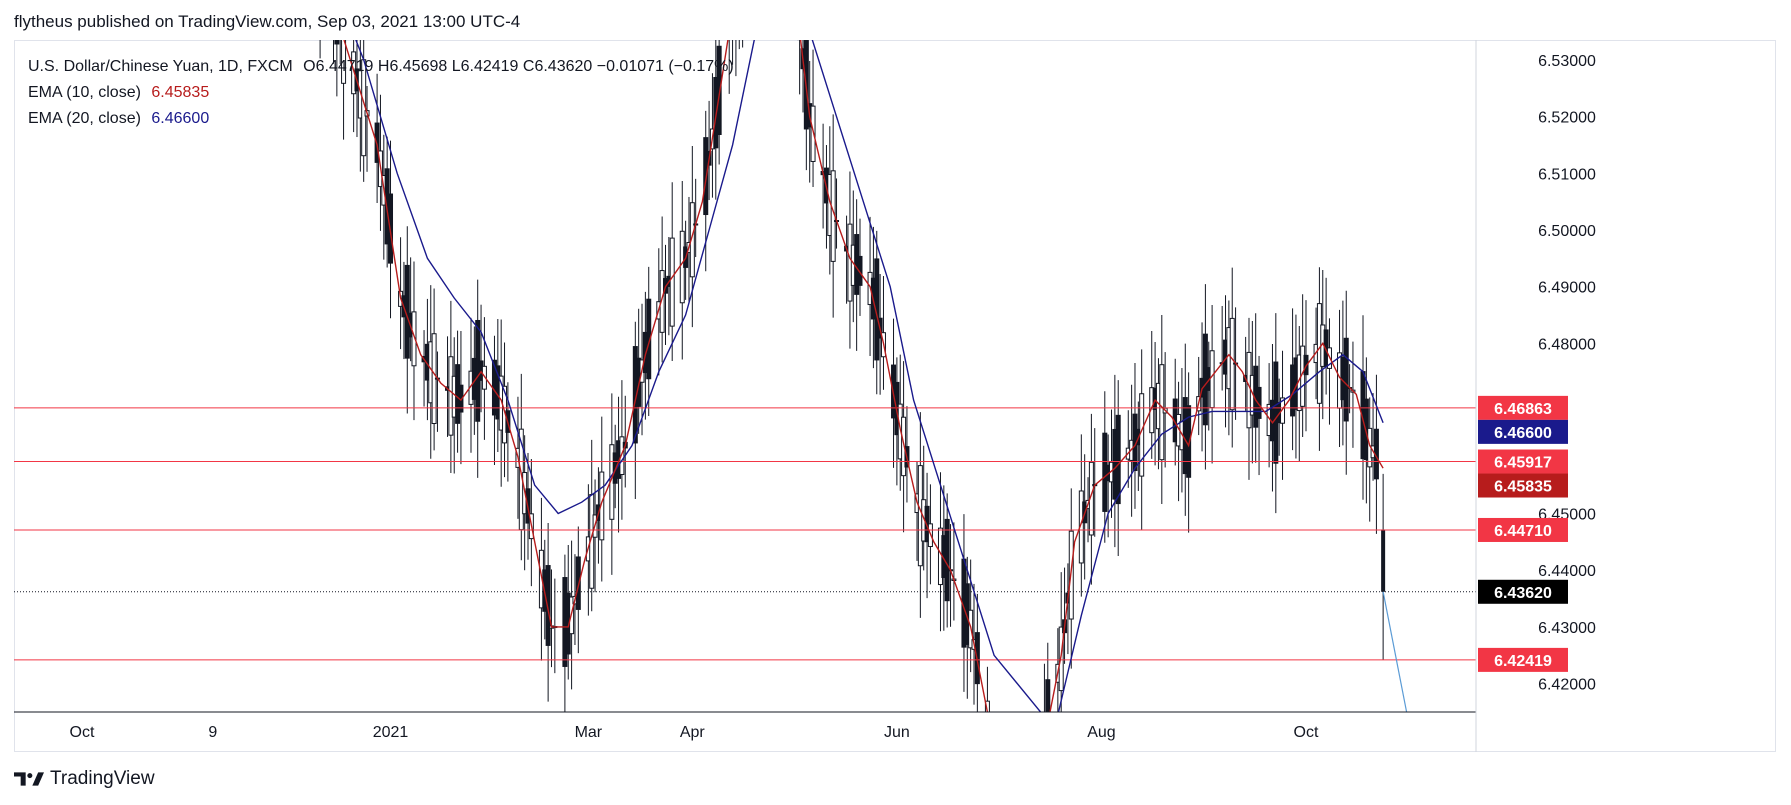 The width and height of the screenshot is (1791, 805). I want to click on y-tick-label: 6.49000, so click(1567, 288).